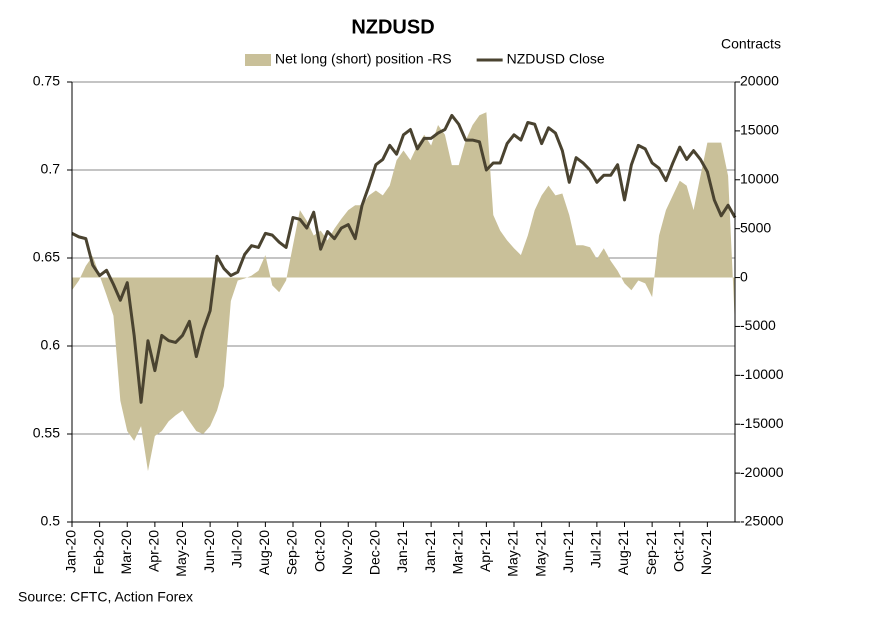  What do you see at coordinates (762, 521) in the screenshot?
I see `y2-tick-label: -25000` at bounding box center [762, 521].